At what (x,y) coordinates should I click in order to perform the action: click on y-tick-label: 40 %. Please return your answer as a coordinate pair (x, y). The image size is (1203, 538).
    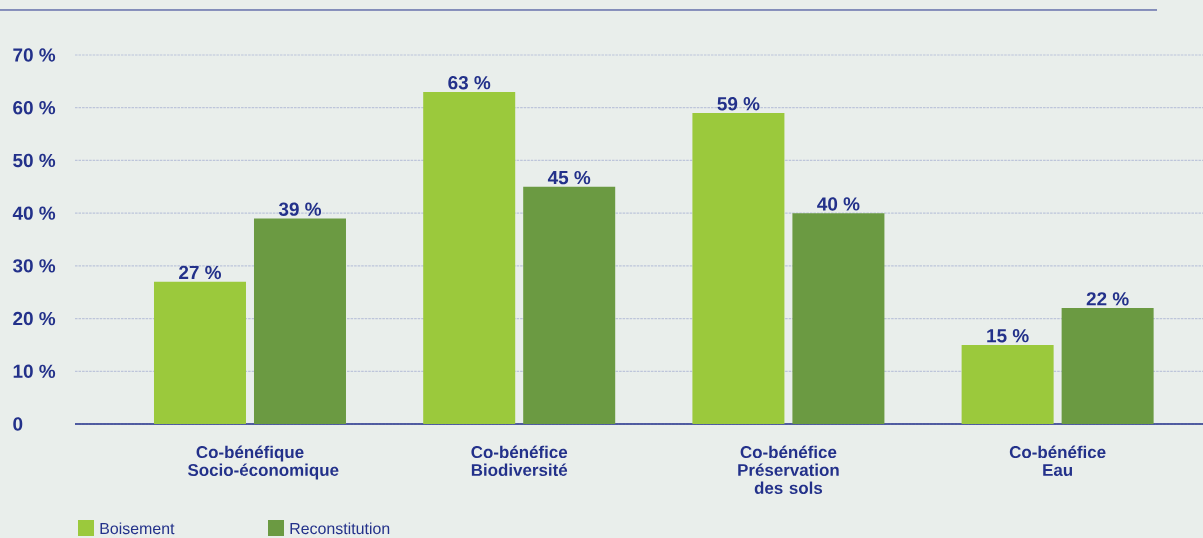
    Looking at the image, I should click on (34, 213).